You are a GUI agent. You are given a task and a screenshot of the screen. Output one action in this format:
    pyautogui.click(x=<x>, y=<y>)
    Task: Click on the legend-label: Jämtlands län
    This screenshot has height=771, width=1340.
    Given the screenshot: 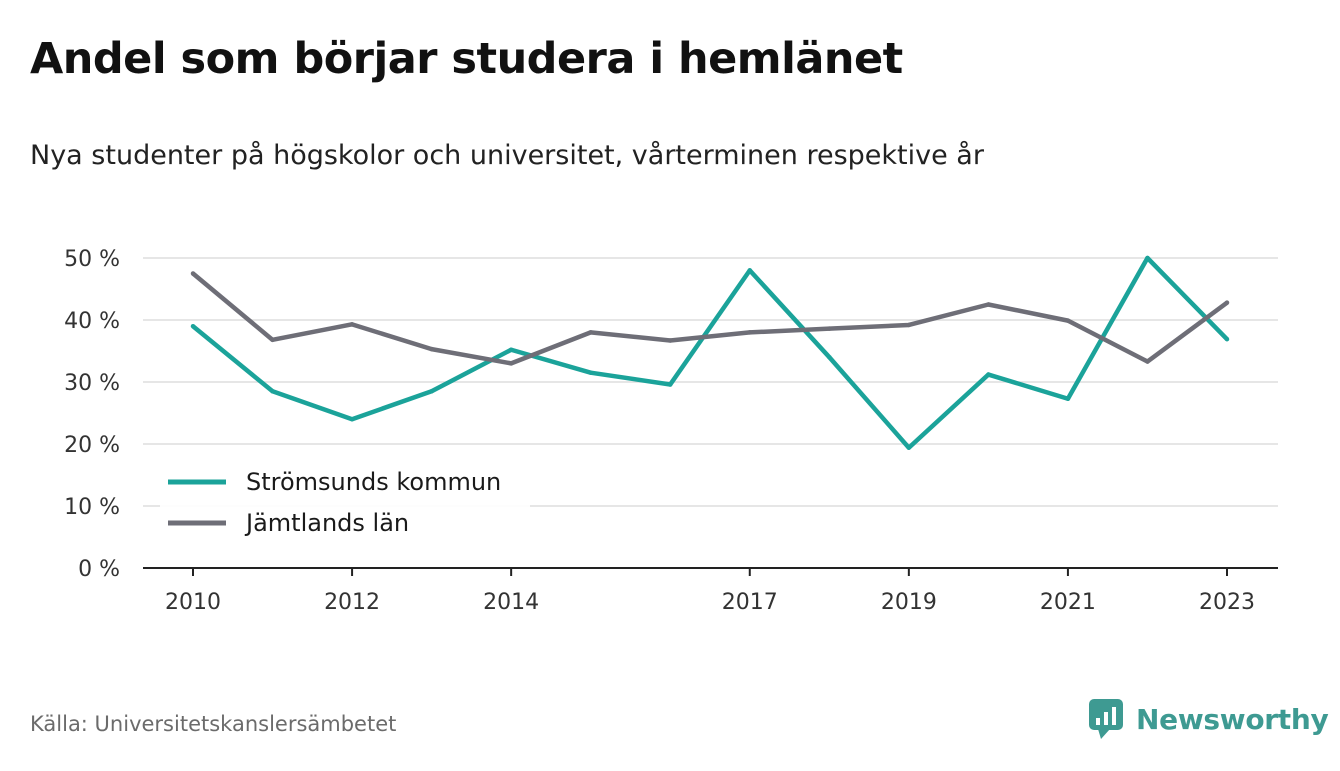 What is the action you would take?
    pyautogui.click(x=326, y=523)
    